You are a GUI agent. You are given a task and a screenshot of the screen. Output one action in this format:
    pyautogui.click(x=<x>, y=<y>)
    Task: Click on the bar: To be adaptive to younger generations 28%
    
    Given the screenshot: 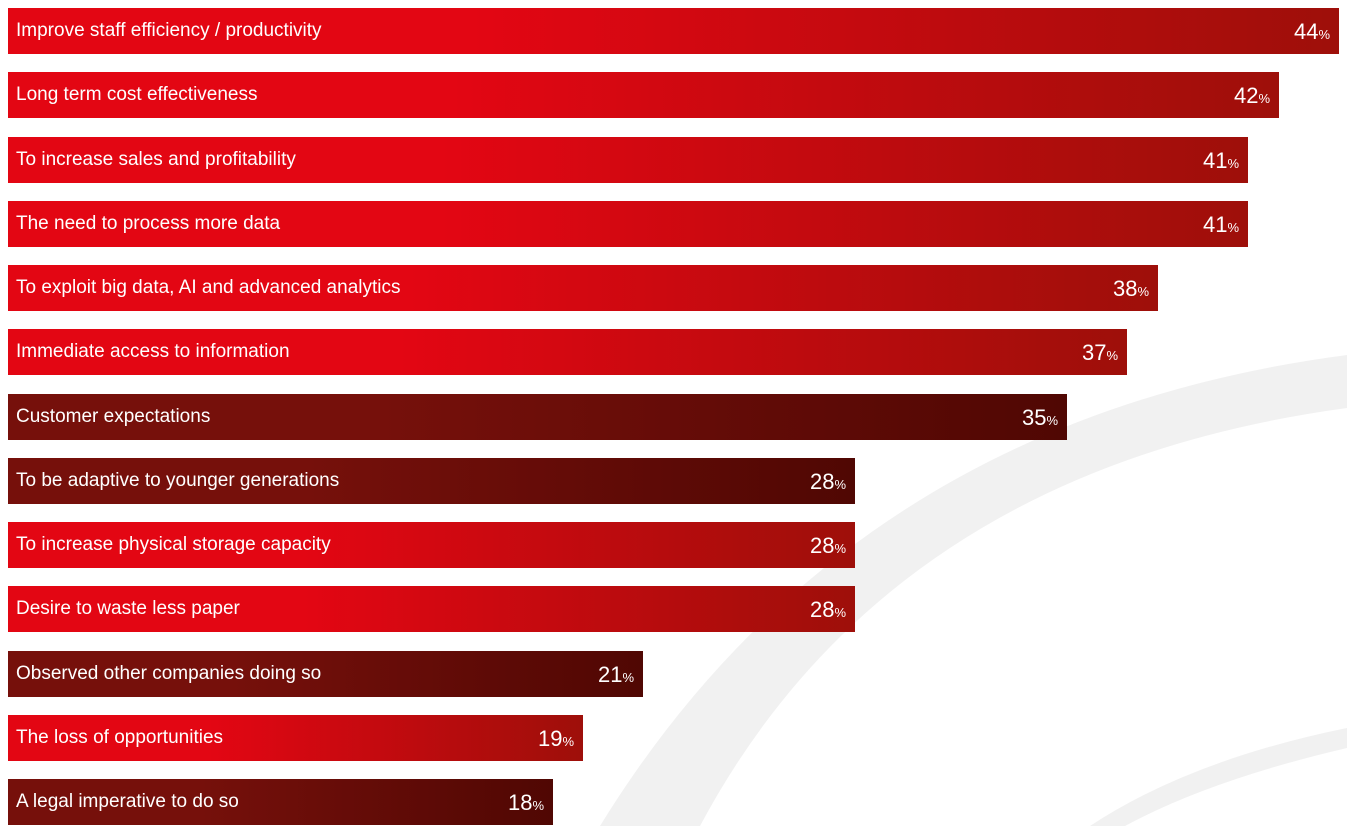 What is the action you would take?
    pyautogui.click(x=431, y=481)
    